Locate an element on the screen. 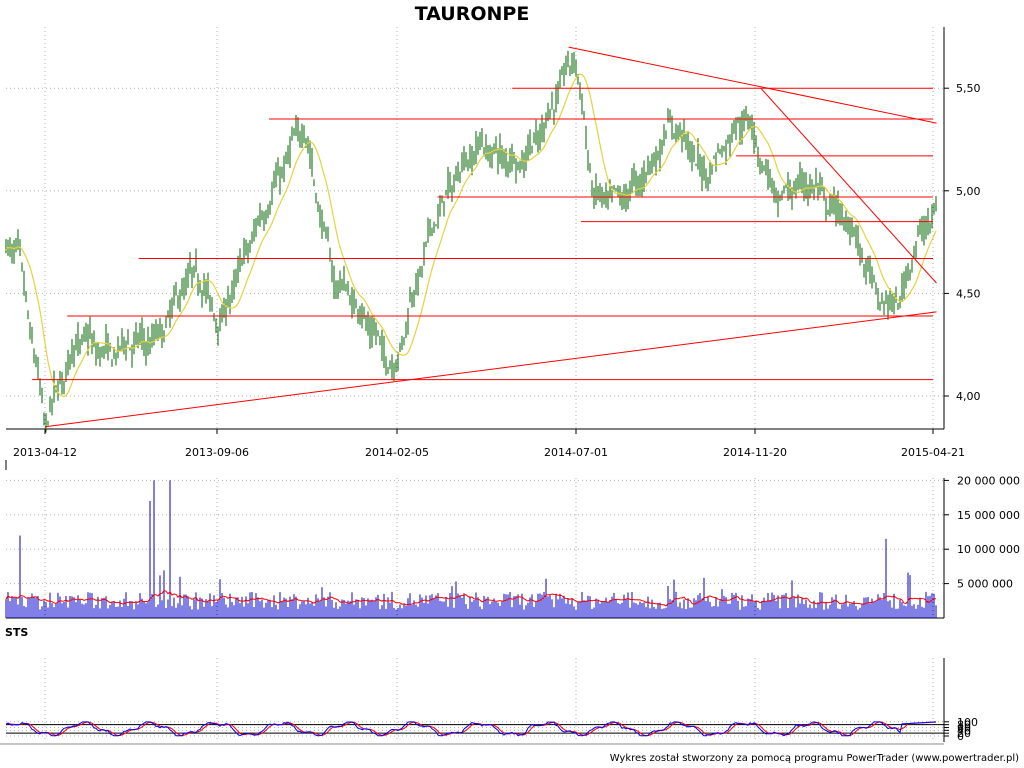  sts-d-line is located at coordinates (471, 729).